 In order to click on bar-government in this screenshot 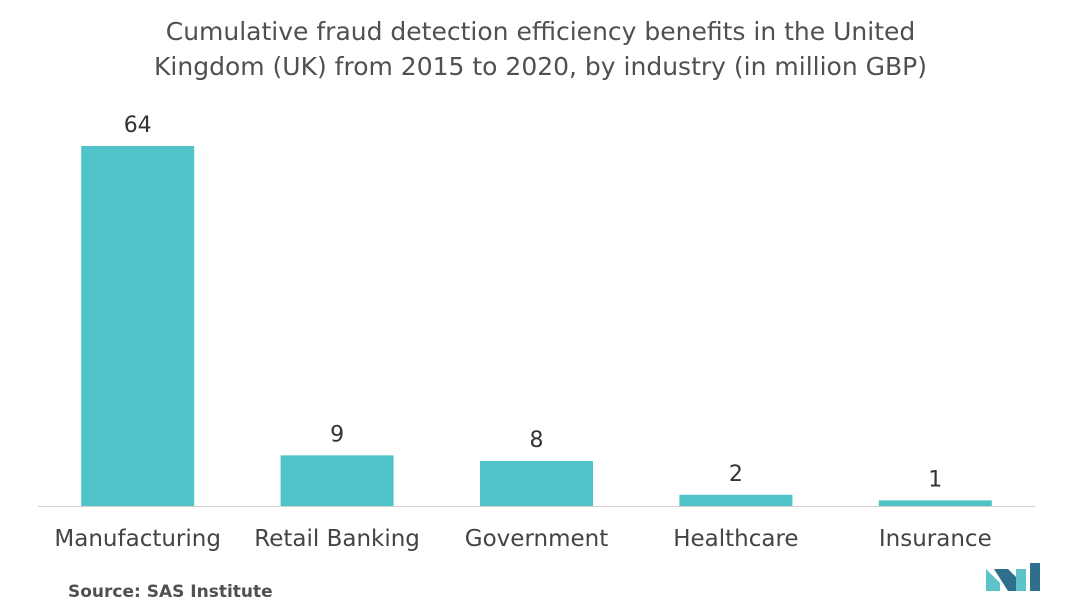, I will do `click(536, 483)`.